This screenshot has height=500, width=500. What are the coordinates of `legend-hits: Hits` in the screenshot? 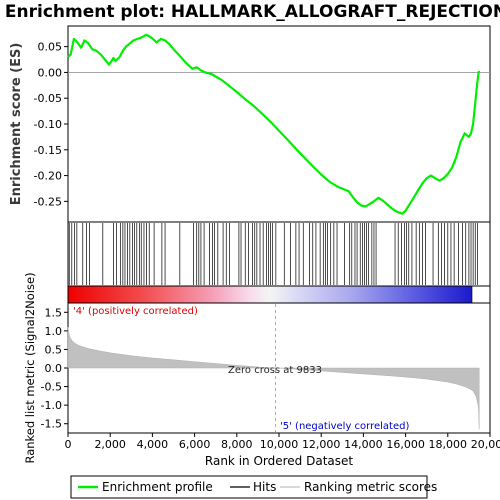 It's located at (264, 487).